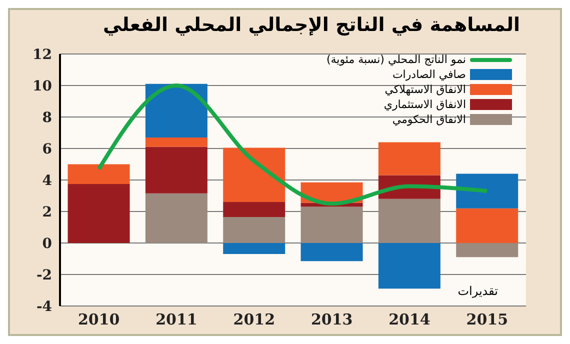 This screenshot has width=570, height=344. What do you see at coordinates (331, 319) in the screenshot?
I see `x-tick-label: 2013` at bounding box center [331, 319].